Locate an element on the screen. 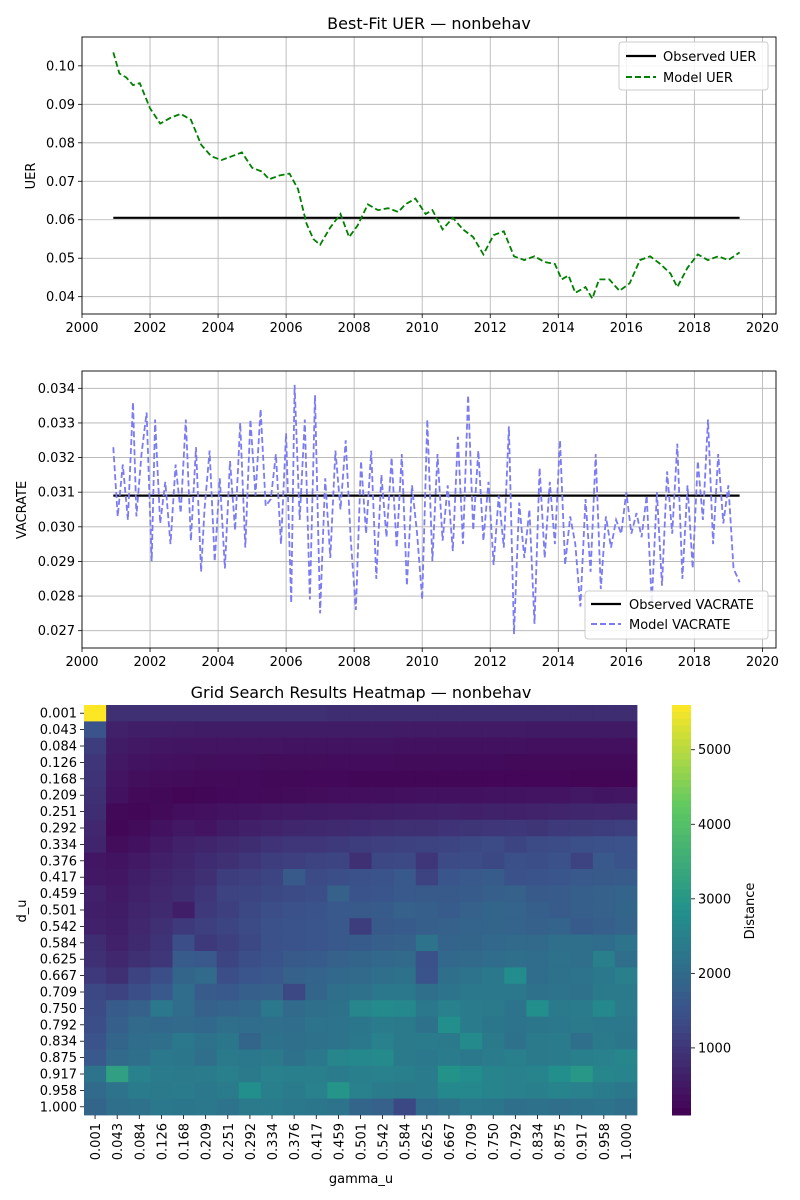 This screenshot has width=800, height=1200. heatmap-x-tick-label: 0.334 is located at coordinates (273, 1141).